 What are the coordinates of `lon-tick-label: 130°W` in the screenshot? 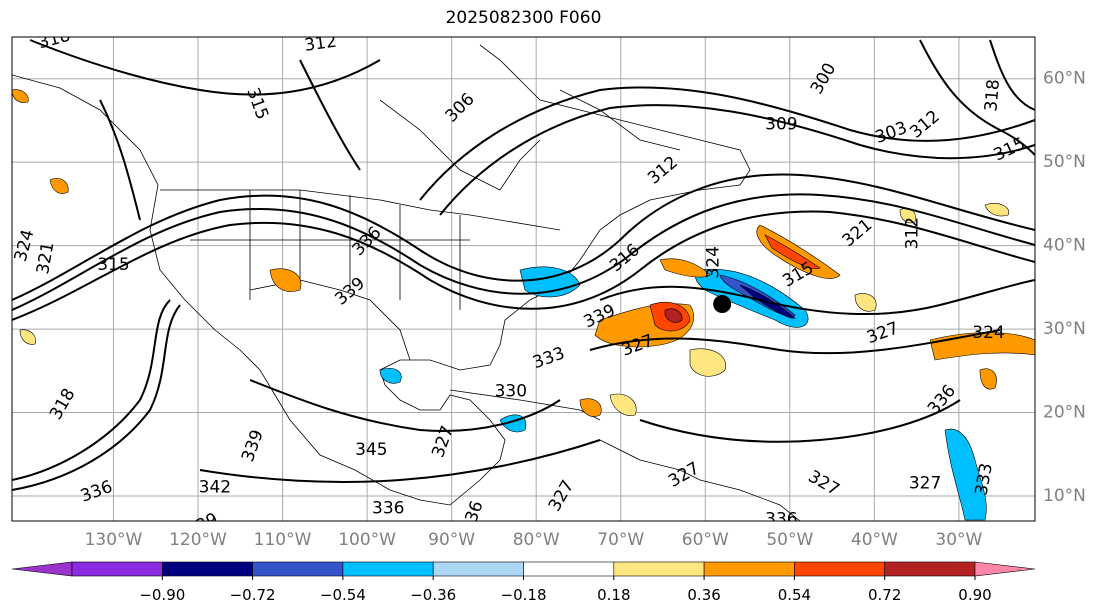 It's located at (114, 540).